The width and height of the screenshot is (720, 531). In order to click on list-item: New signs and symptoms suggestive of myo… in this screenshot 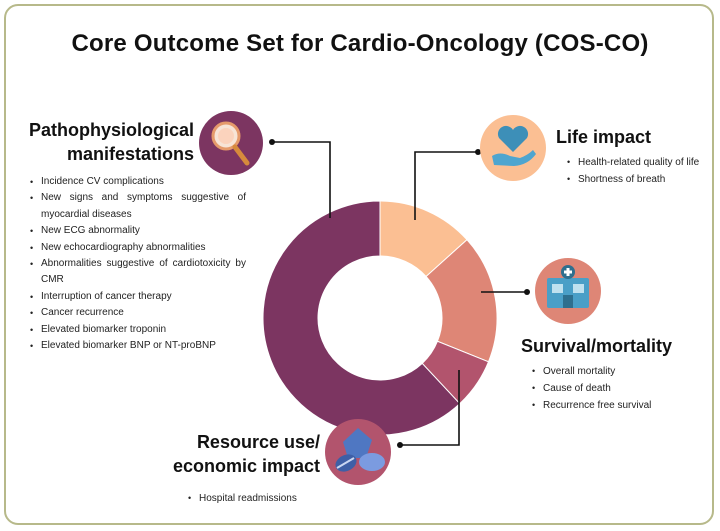, I will do `click(138, 206)`.